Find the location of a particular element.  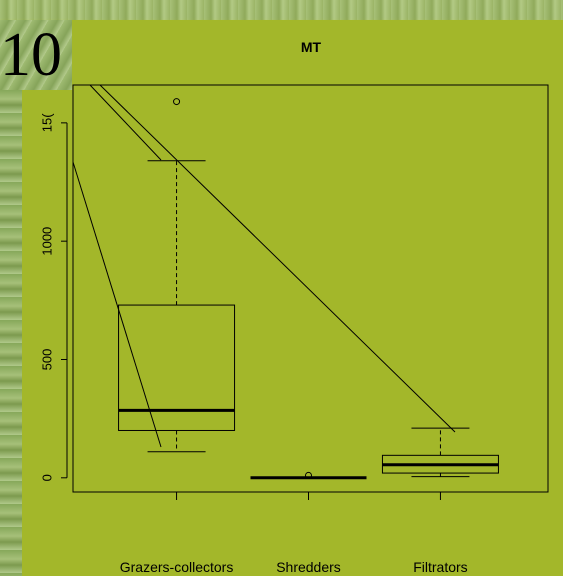

x-axis-tick-label: Filtrators is located at coordinates (440, 567).